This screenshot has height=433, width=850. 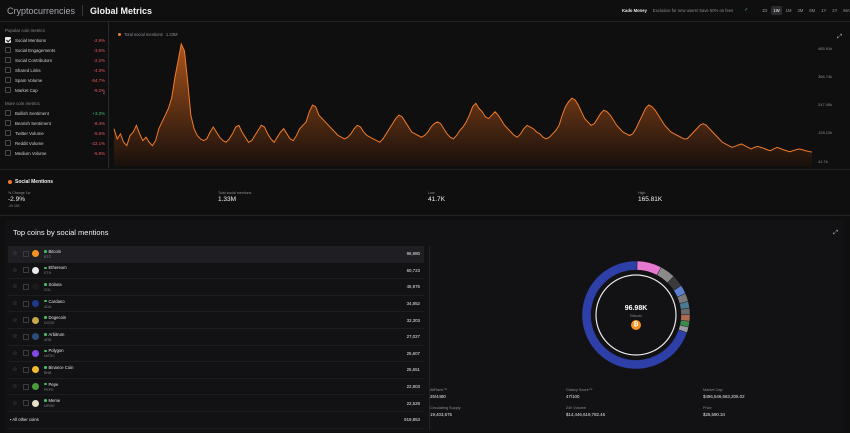 What do you see at coordinates (53, 80) in the screenshot?
I see `metric-row: Spam Volume -54.7%` at bounding box center [53, 80].